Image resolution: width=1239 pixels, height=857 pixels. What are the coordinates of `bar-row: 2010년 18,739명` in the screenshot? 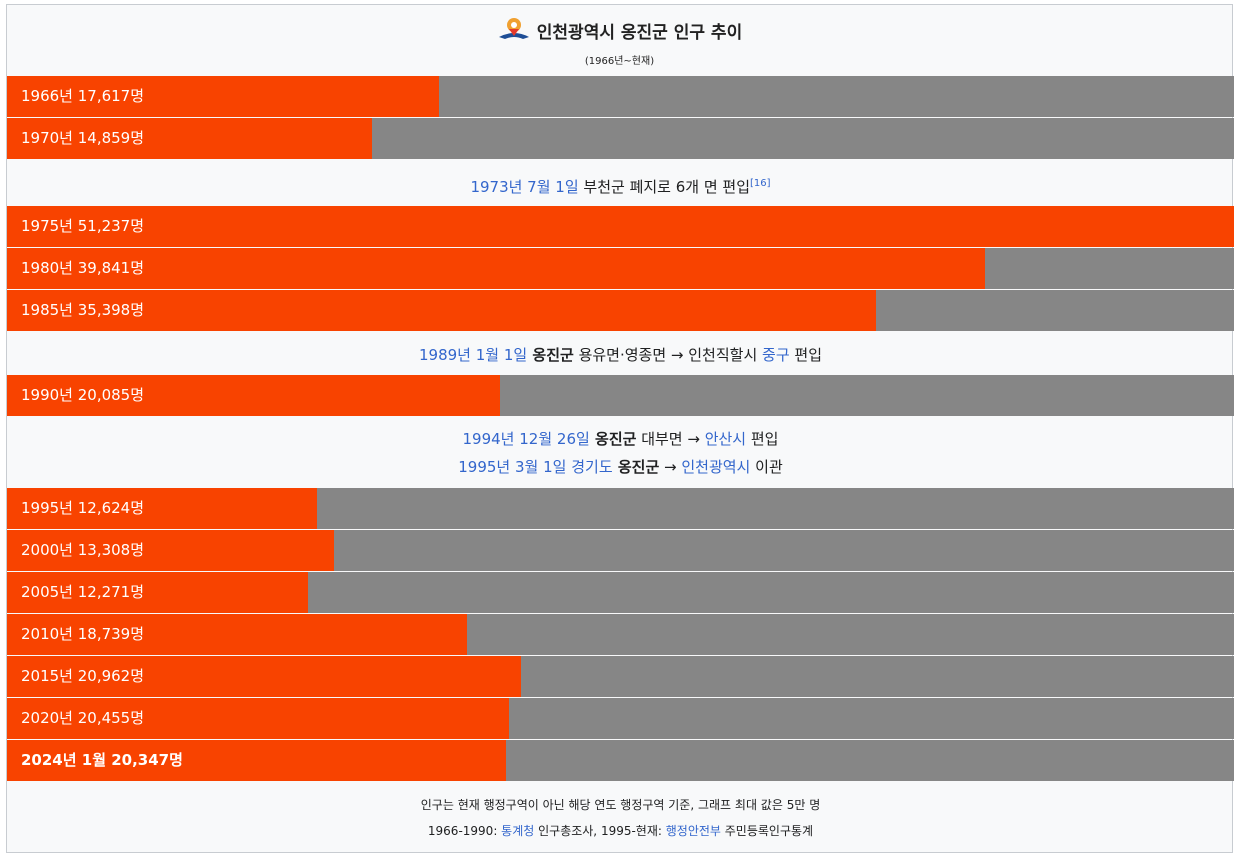 It's located at (620, 634).